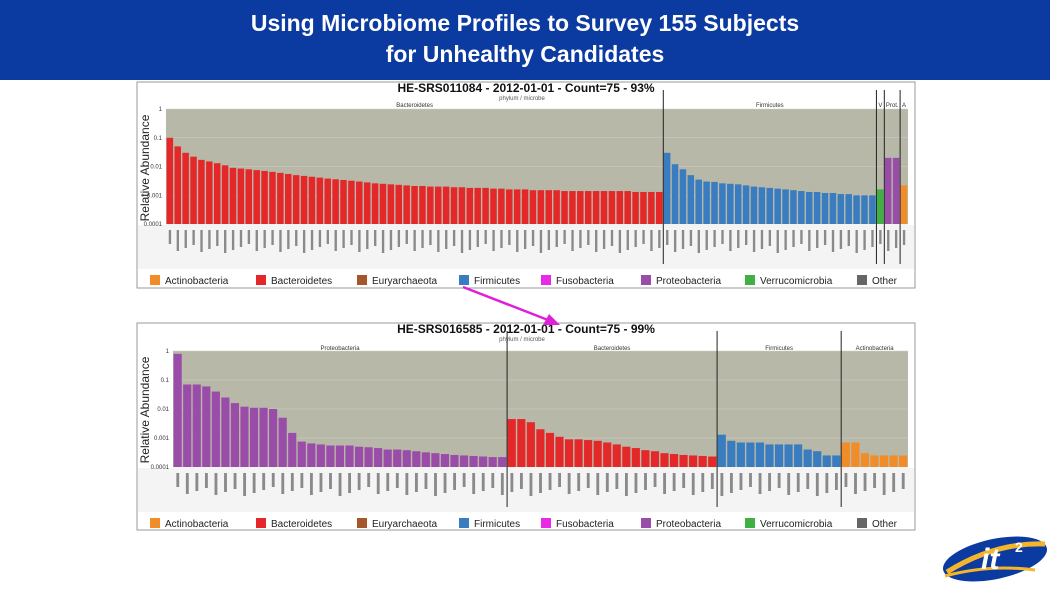 This screenshot has height=595, width=1050. Describe the element at coordinates (414, 106) in the screenshot. I see `chart1-group-label: Bacteroidetes` at that location.